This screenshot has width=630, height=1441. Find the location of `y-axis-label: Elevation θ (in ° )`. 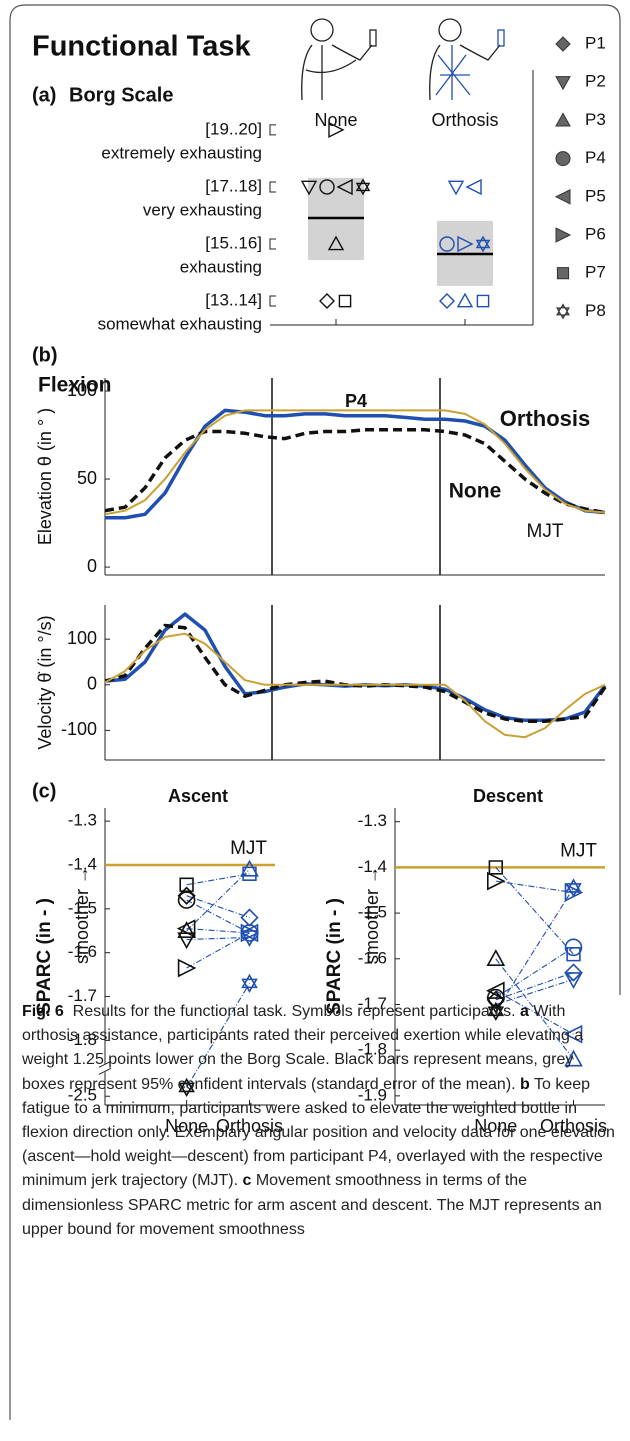

y-axis-label: Elevation θ (in ° ) is located at coordinates (45, 476).